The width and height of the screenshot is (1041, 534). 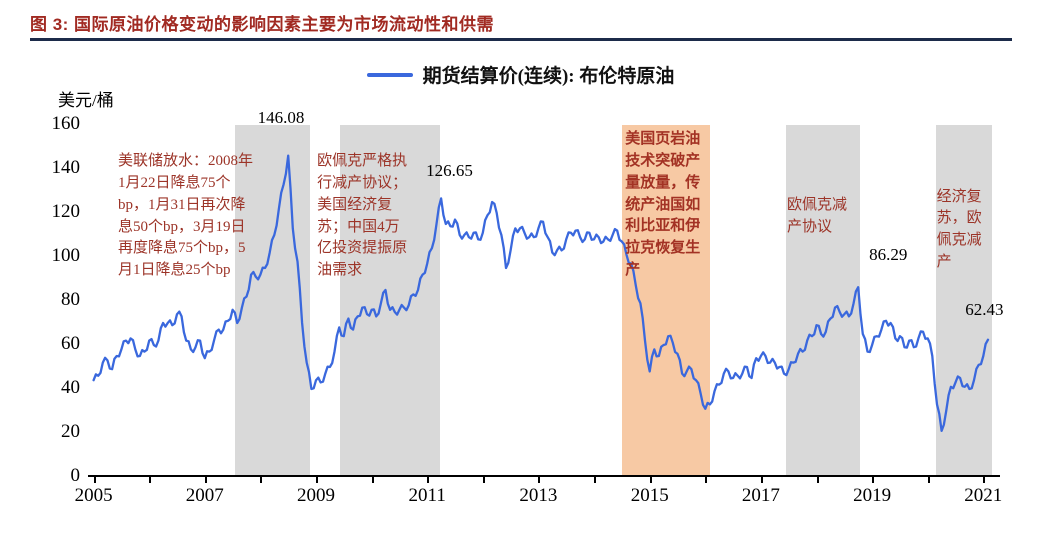 What do you see at coordinates (70, 431) in the screenshot?
I see `y-tick-label: 20` at bounding box center [70, 431].